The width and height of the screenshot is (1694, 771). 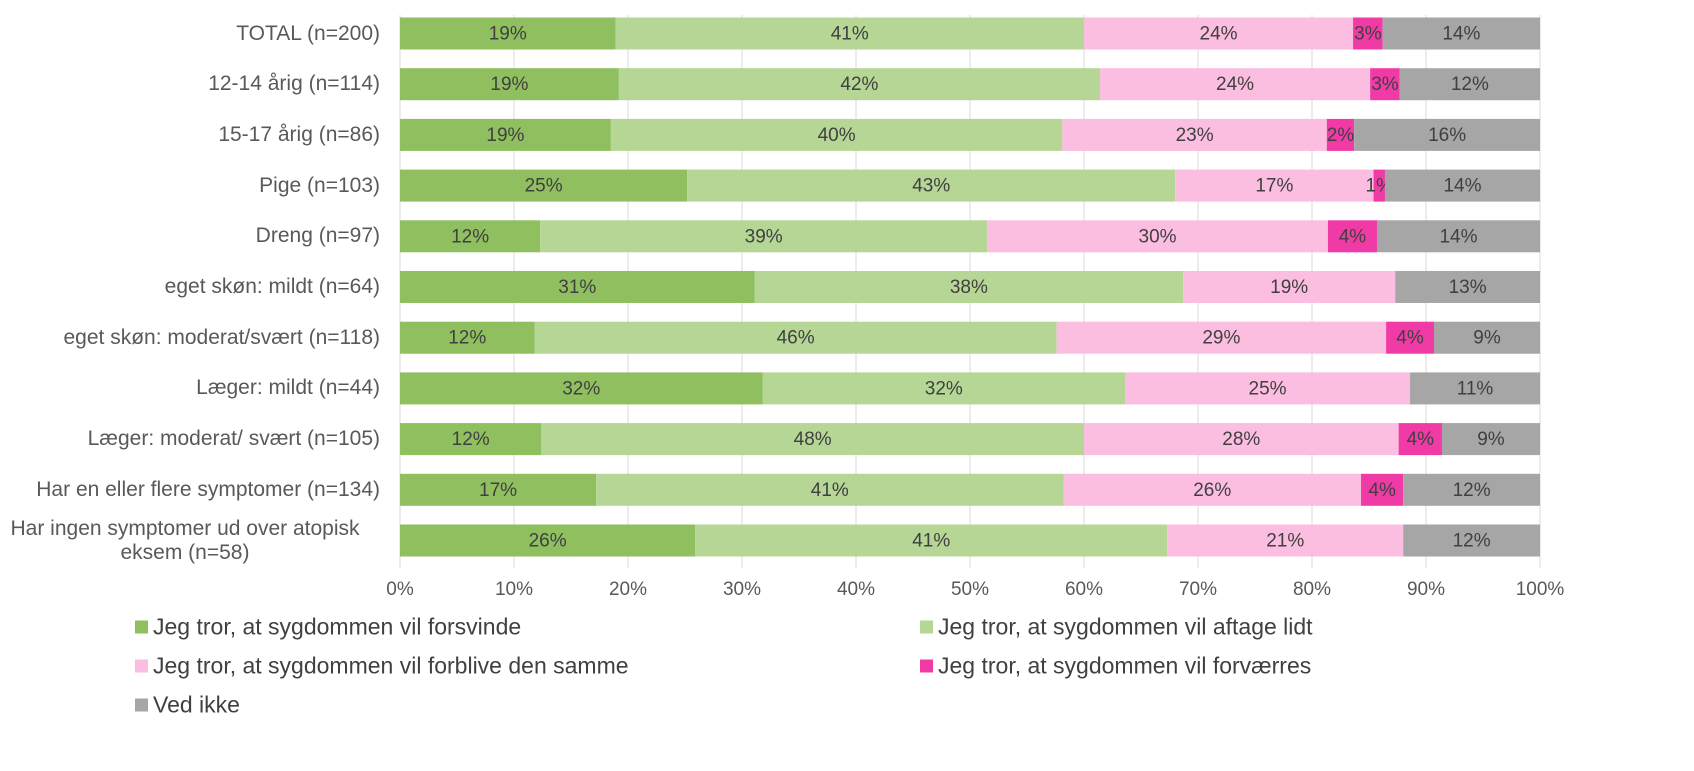 I want to click on x-tick-label: 40%, so click(x=856, y=589).